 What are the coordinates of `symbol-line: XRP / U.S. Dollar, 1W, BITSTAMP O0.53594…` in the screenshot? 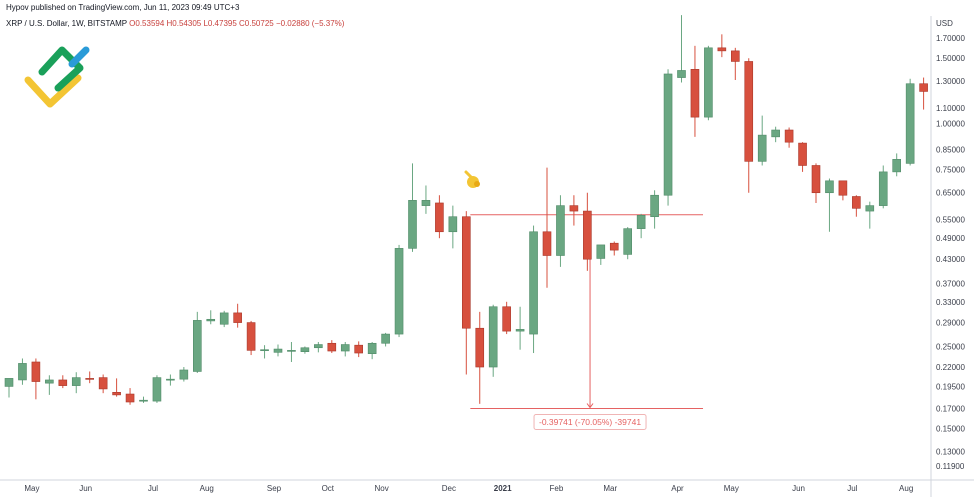 It's located at (175, 23).